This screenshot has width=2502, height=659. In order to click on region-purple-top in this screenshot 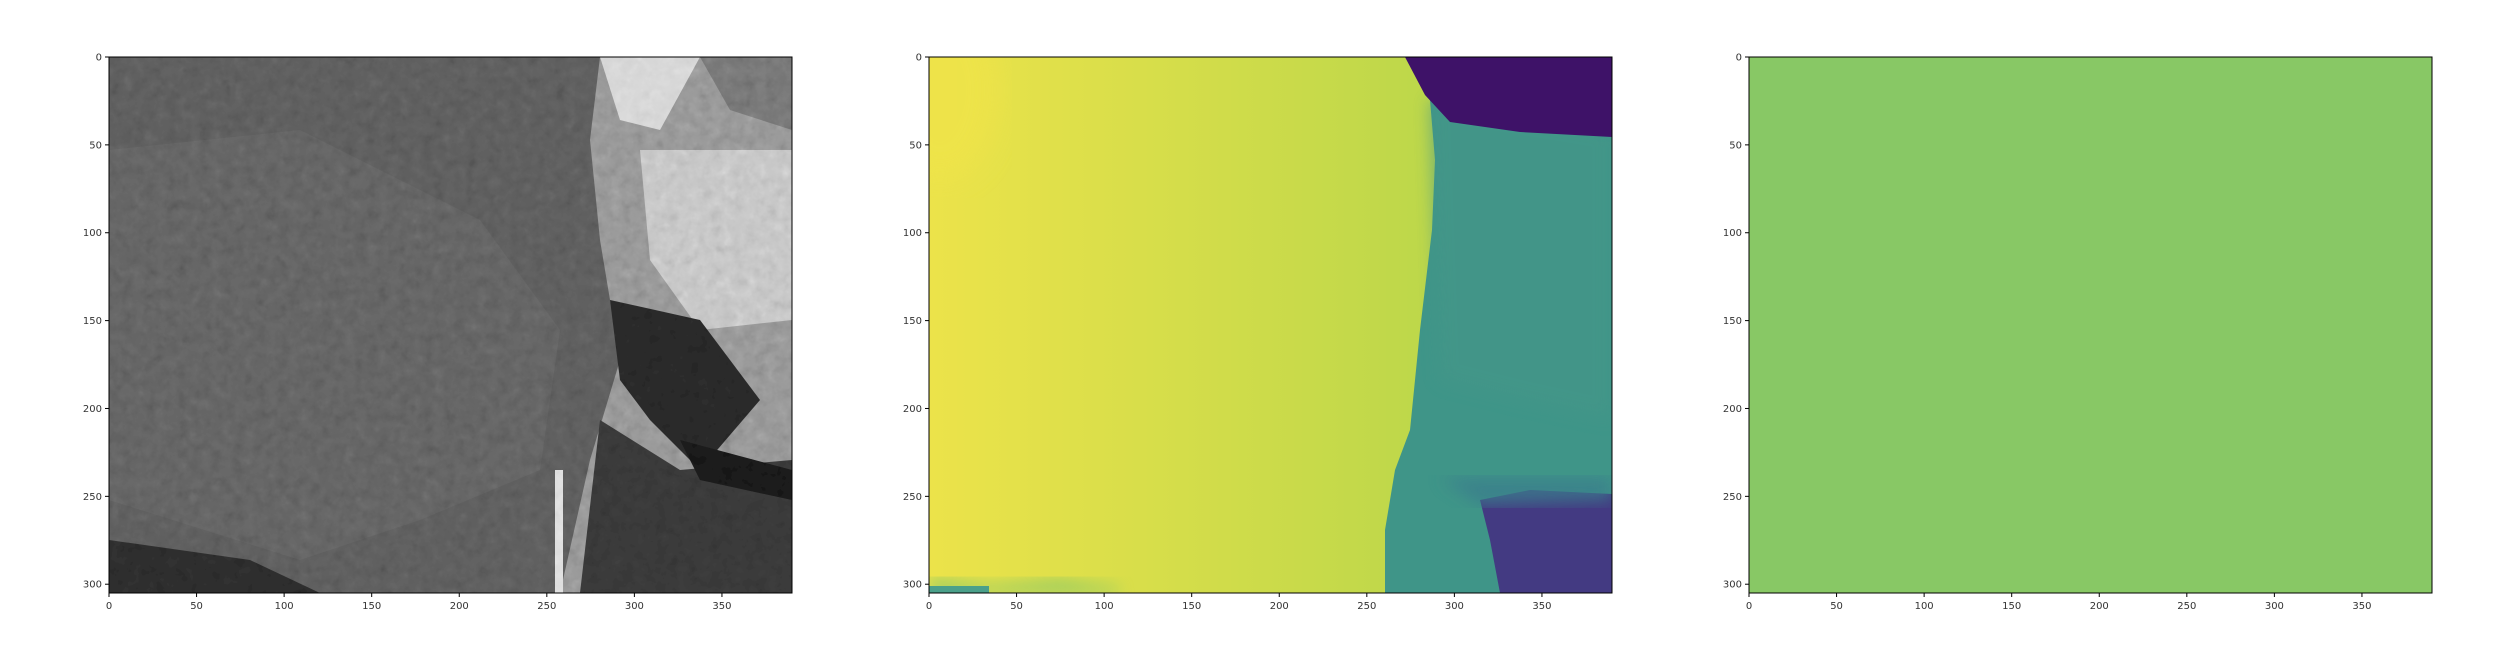, I will do `click(1508, 97)`.